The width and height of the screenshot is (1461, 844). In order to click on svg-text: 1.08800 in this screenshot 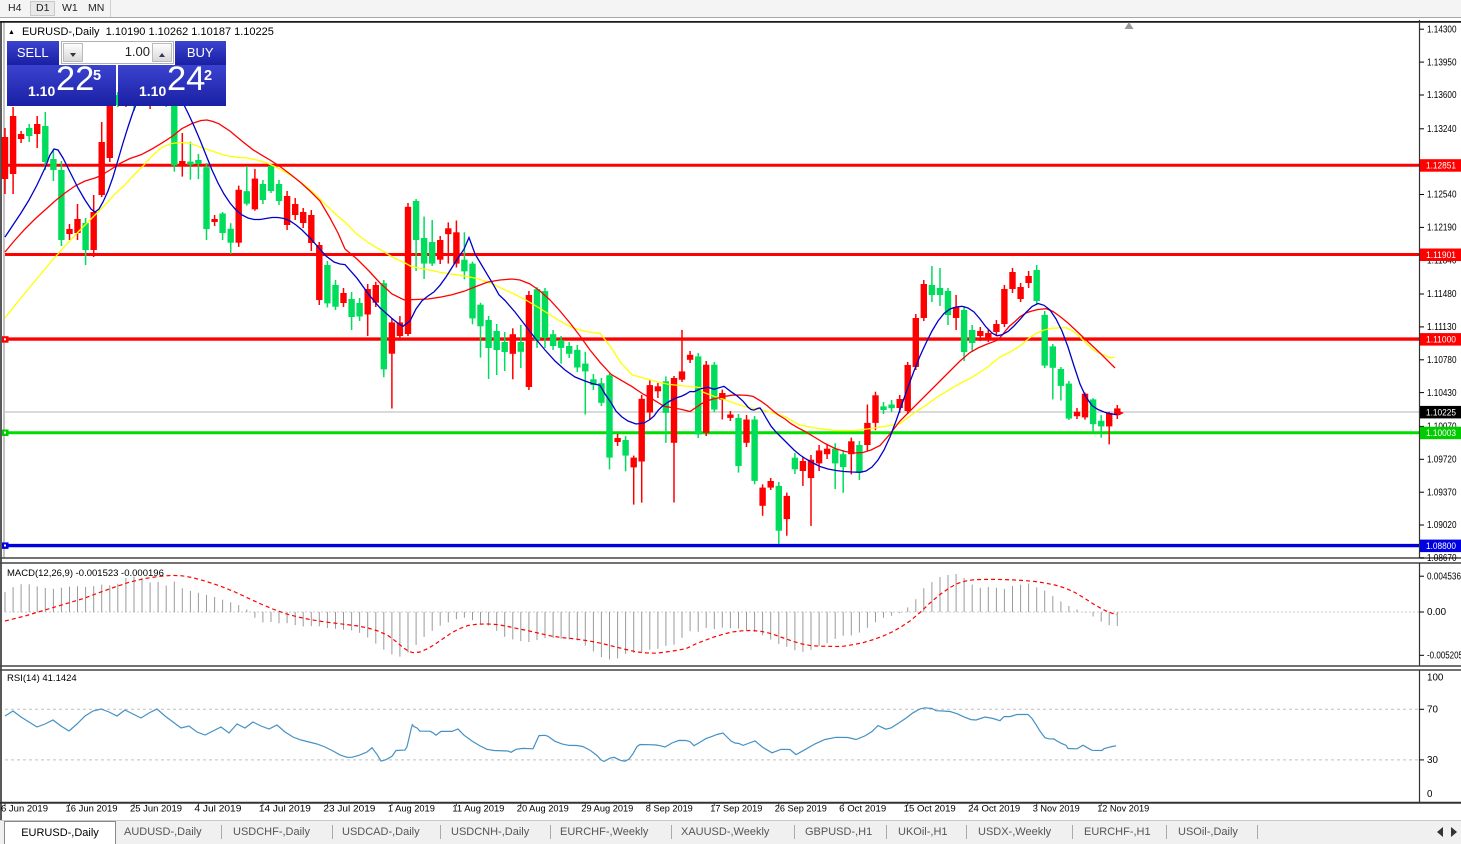, I will do `click(1441, 546)`.